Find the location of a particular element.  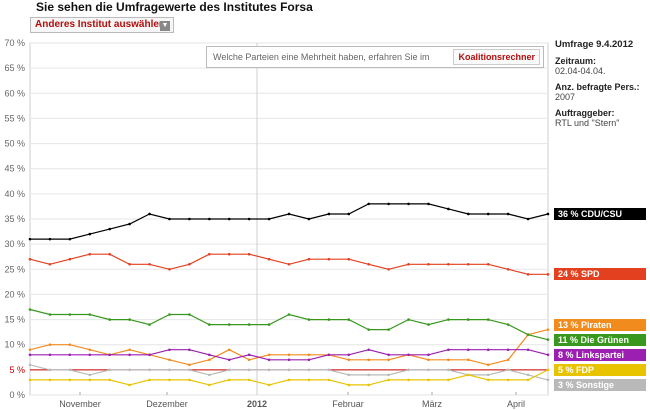

respondents-value: 2007 is located at coordinates (565, 97).